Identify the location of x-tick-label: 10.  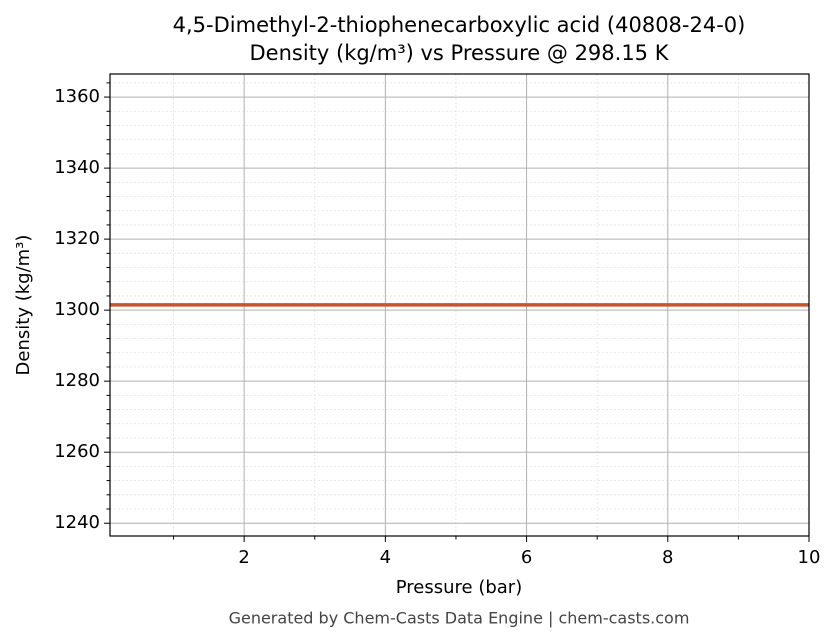
(809, 557).